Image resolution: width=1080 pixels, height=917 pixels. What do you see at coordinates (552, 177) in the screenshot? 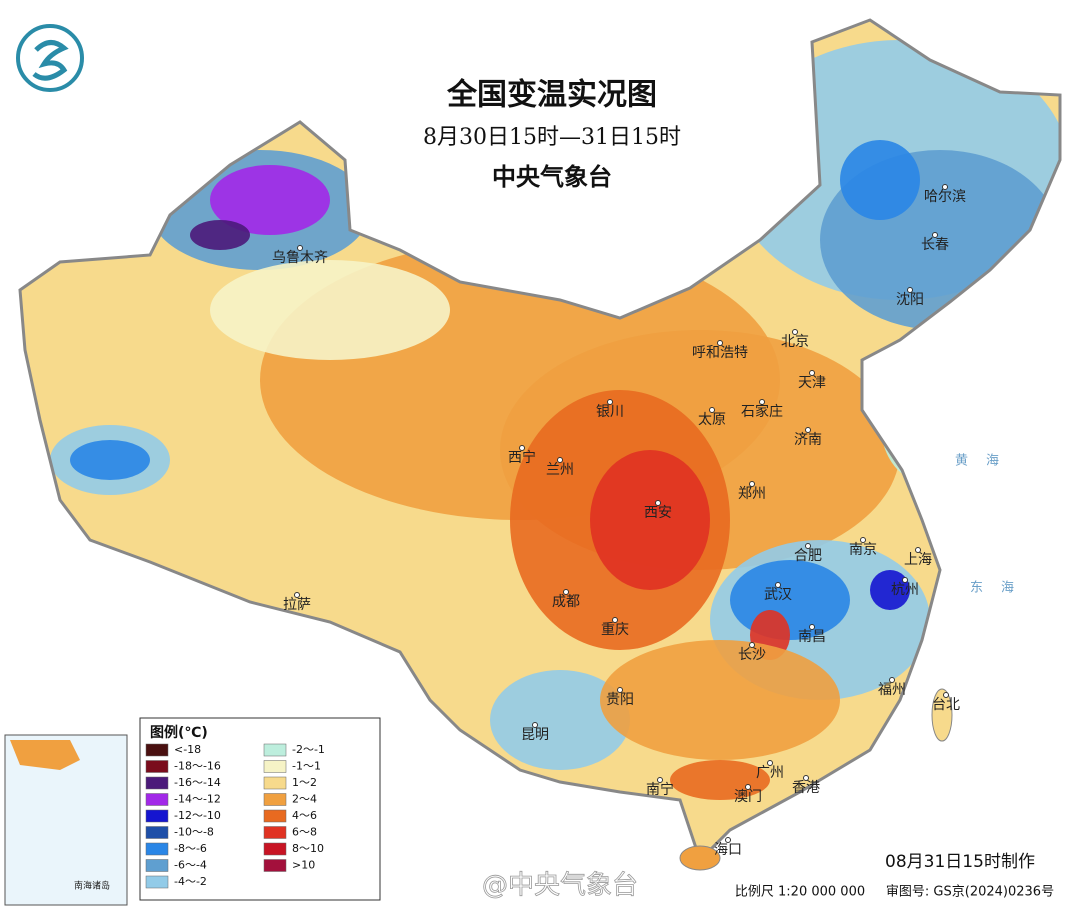
I see `organization: 中央气象台` at bounding box center [552, 177].